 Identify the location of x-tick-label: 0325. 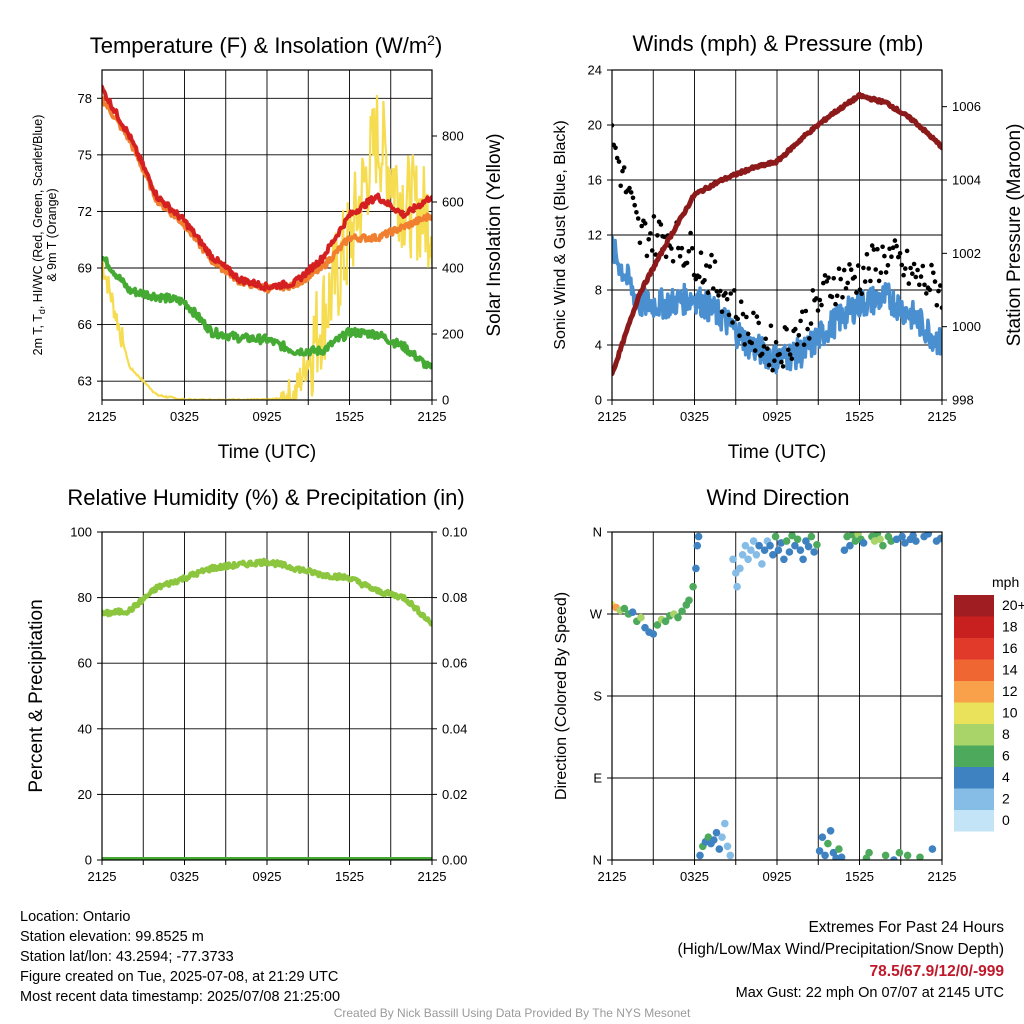
(694, 876).